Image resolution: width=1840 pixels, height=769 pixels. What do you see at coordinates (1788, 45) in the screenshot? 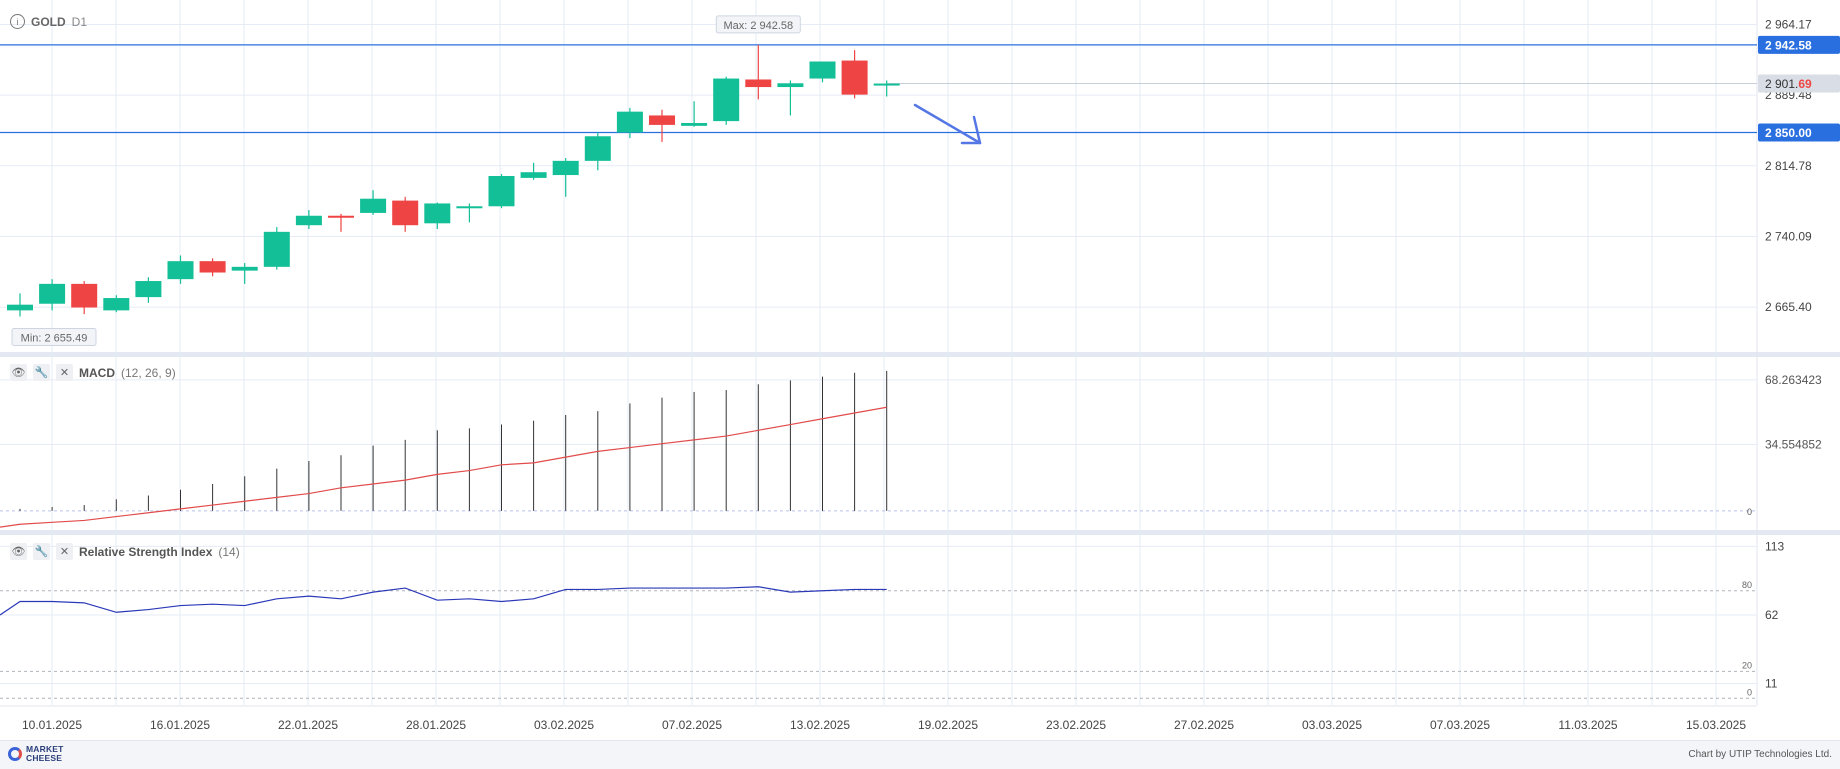
I see `level-price-label: 2 942.58` at bounding box center [1788, 45].